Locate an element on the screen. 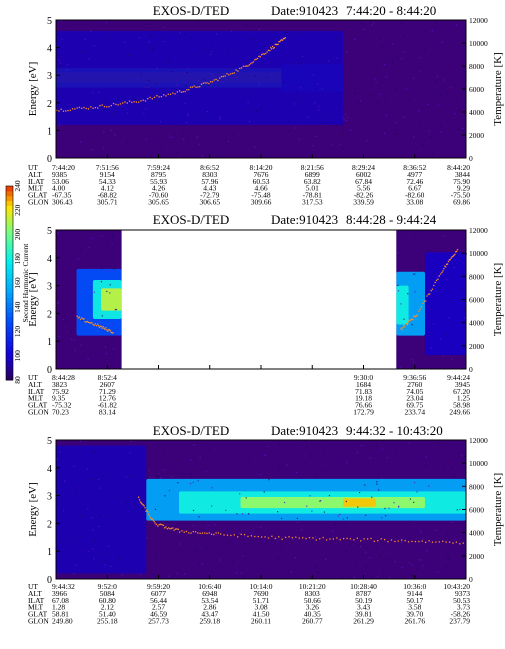  table-row-label: ALT is located at coordinates (35, 593).